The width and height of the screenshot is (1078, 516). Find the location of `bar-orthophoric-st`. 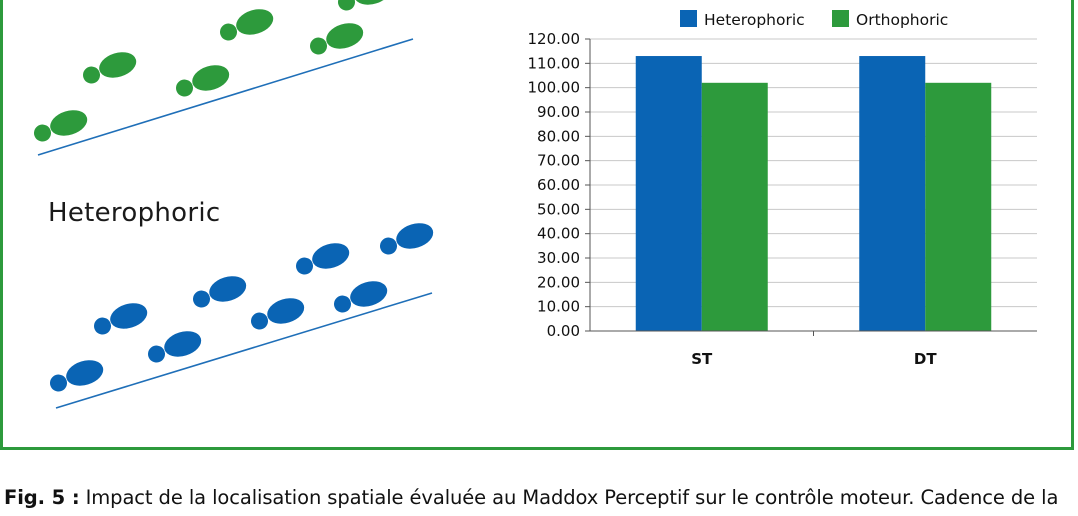

bar-orthophoric-st is located at coordinates (734, 206).